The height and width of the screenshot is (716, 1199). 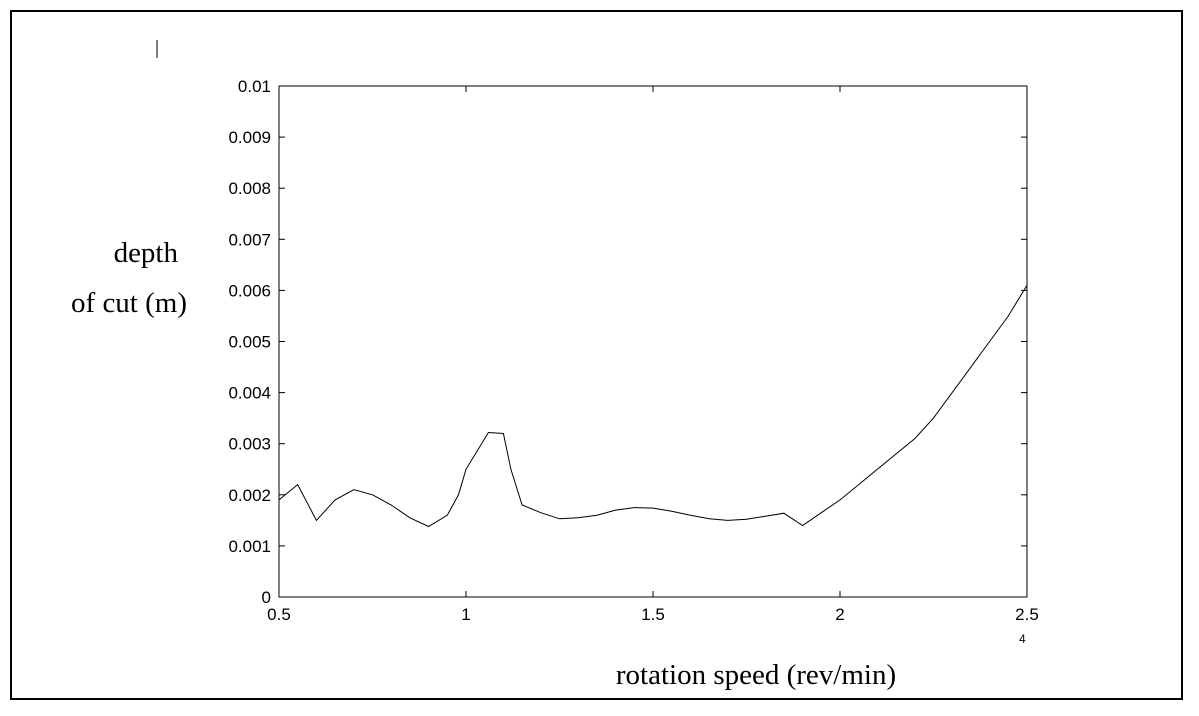 I want to click on x-tick-label: 1, so click(x=465, y=614).